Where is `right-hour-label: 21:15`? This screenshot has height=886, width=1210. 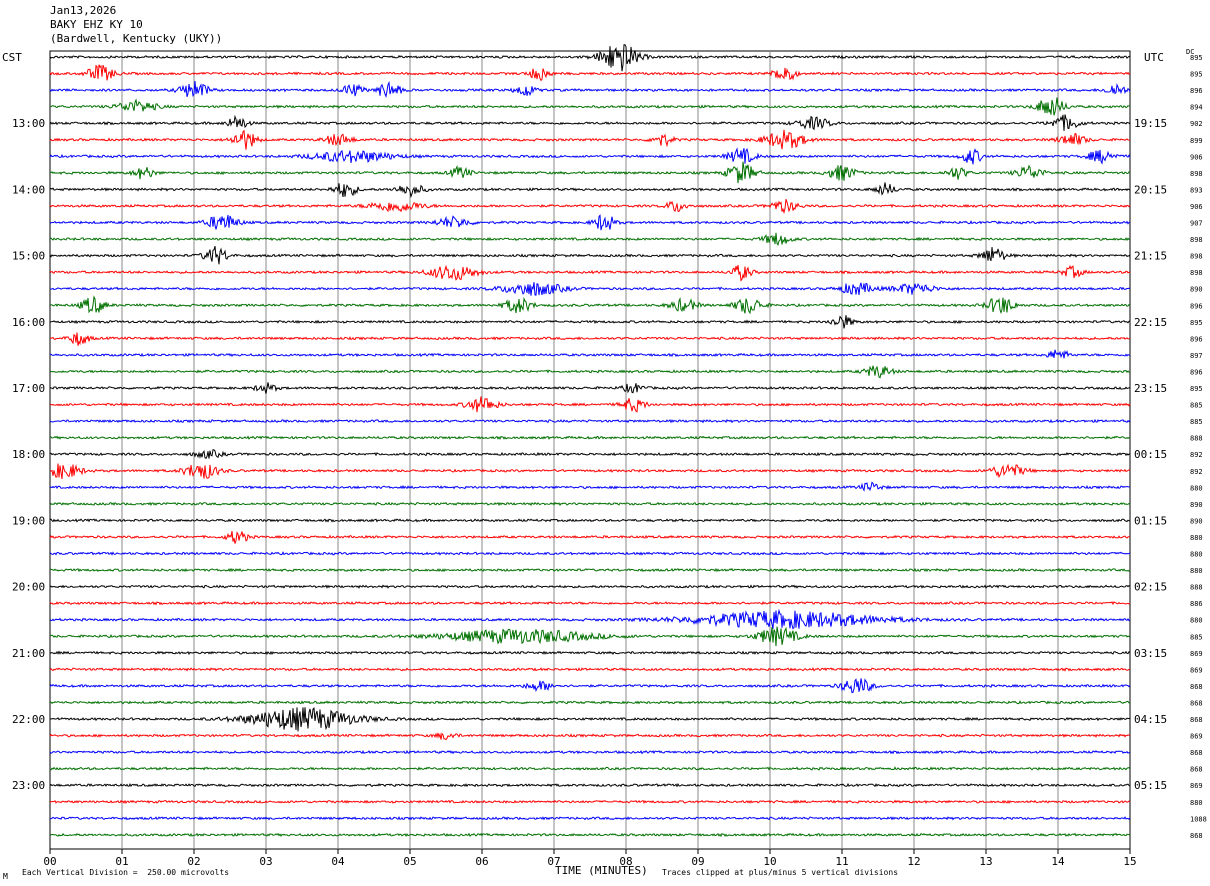 right-hour-label: 21:15 is located at coordinates (1150, 256).